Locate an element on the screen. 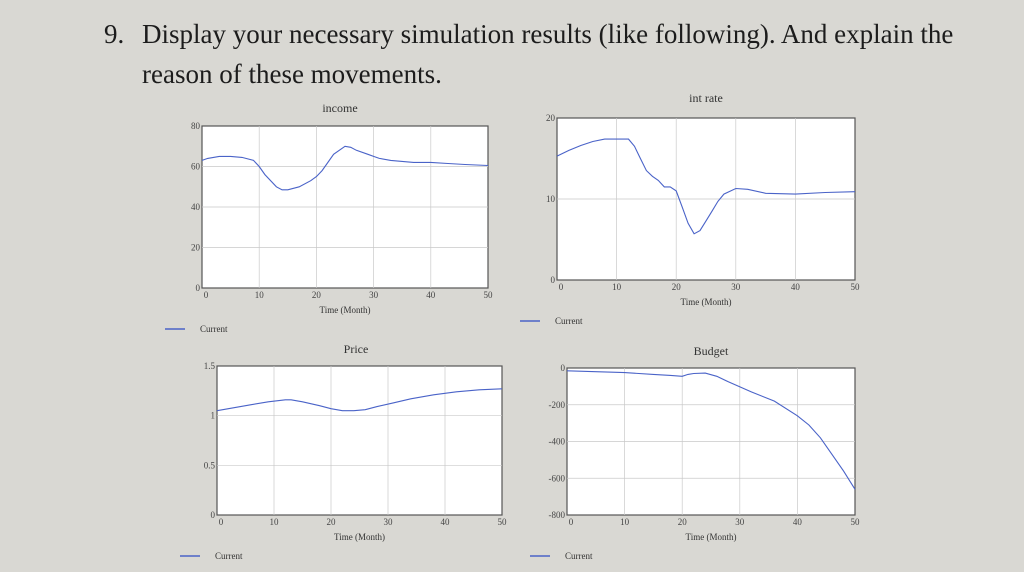  chart-2-x-tick-label: 10 is located at coordinates (275, 522).